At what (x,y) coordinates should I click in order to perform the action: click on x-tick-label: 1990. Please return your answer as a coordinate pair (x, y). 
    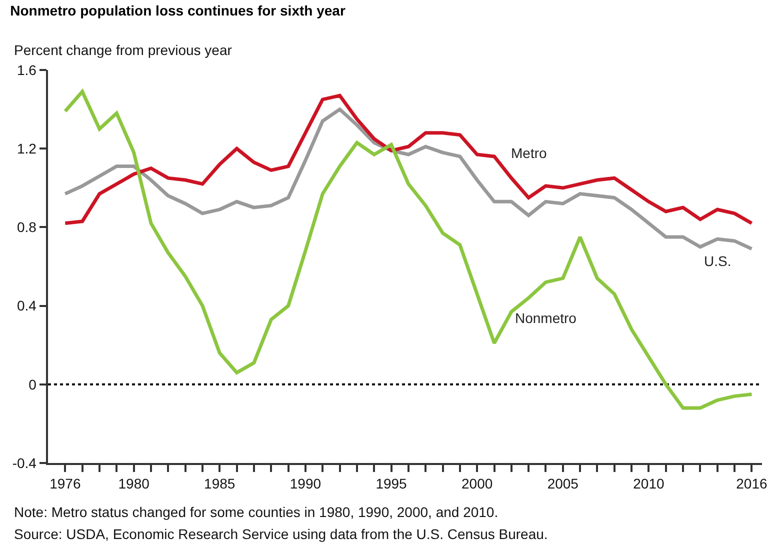
    Looking at the image, I should click on (306, 484).